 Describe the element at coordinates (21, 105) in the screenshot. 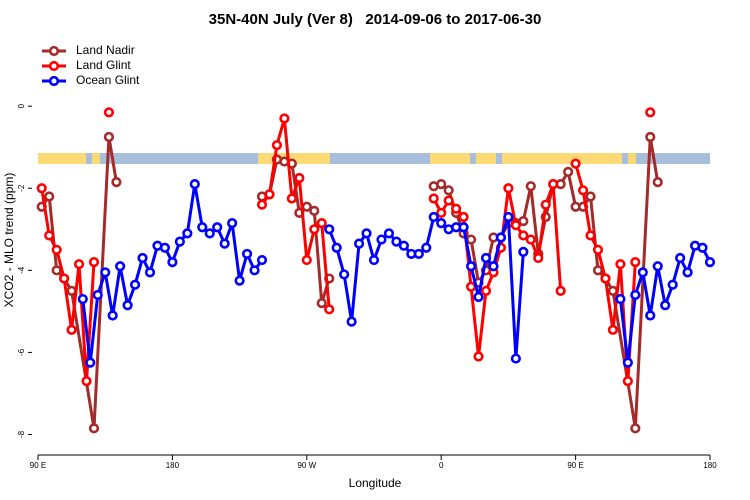

I see `y-tick-label: 0` at that location.